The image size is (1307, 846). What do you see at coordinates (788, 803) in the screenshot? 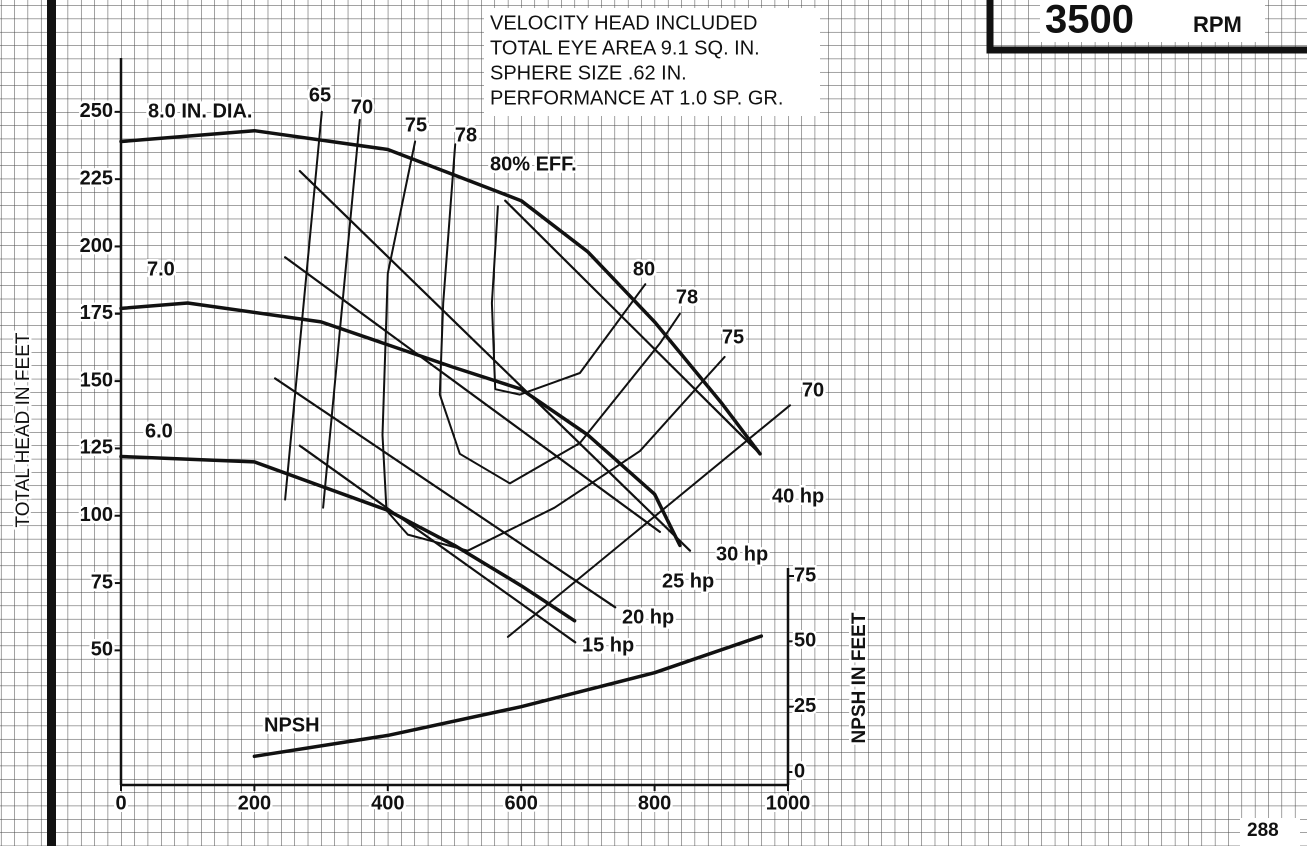
I see `x-tick-label: 1000` at bounding box center [788, 803].